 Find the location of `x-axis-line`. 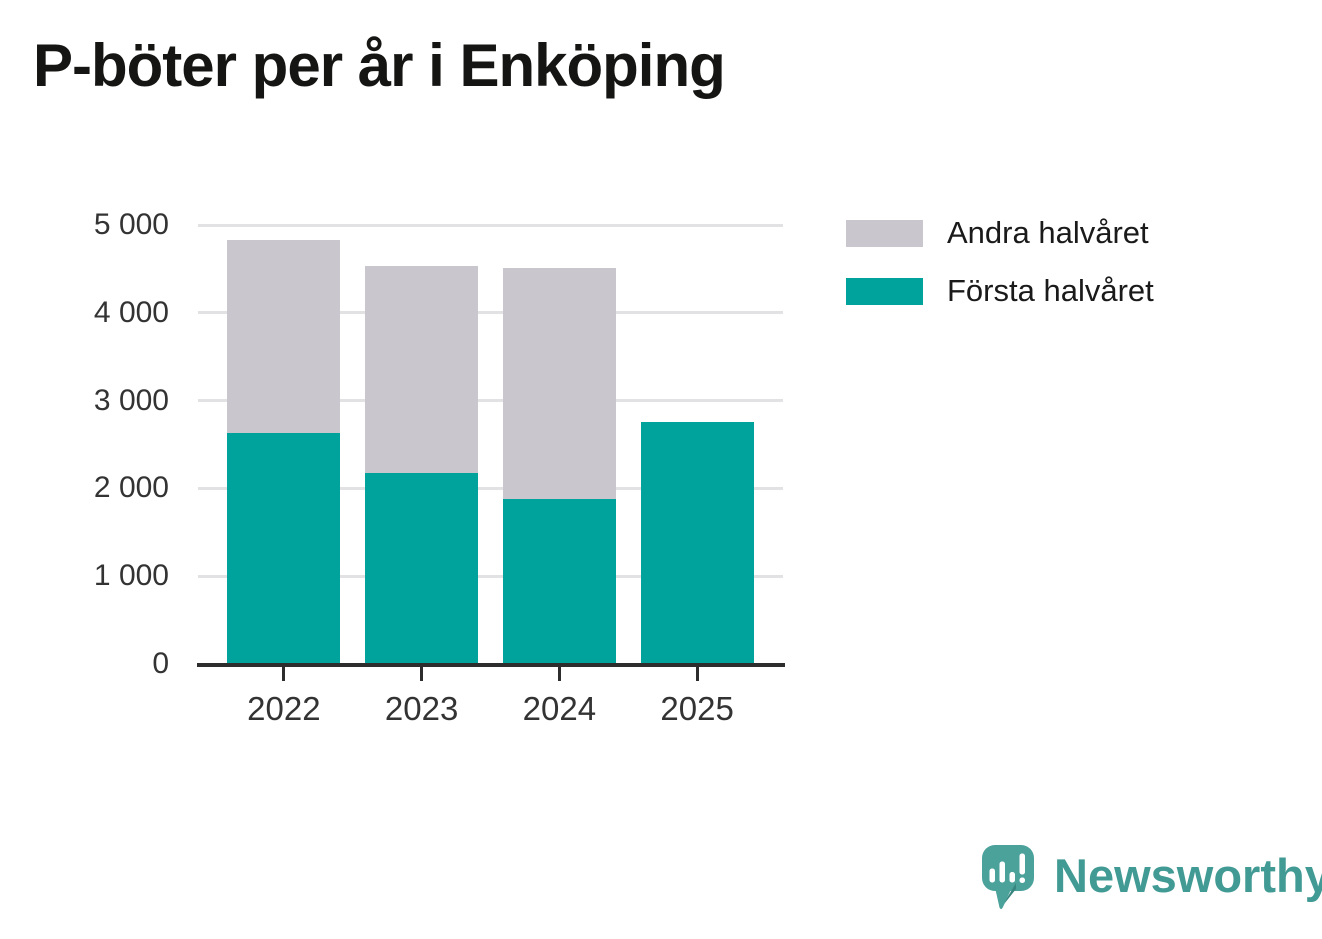

x-axis-line is located at coordinates (491, 665).